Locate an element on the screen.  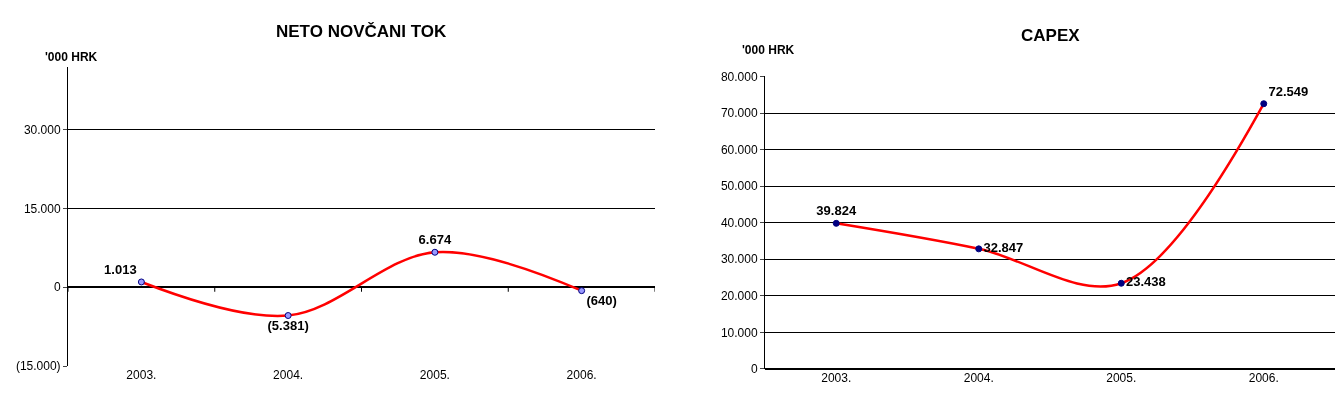
data-label: 72.549 is located at coordinates (1288, 91).